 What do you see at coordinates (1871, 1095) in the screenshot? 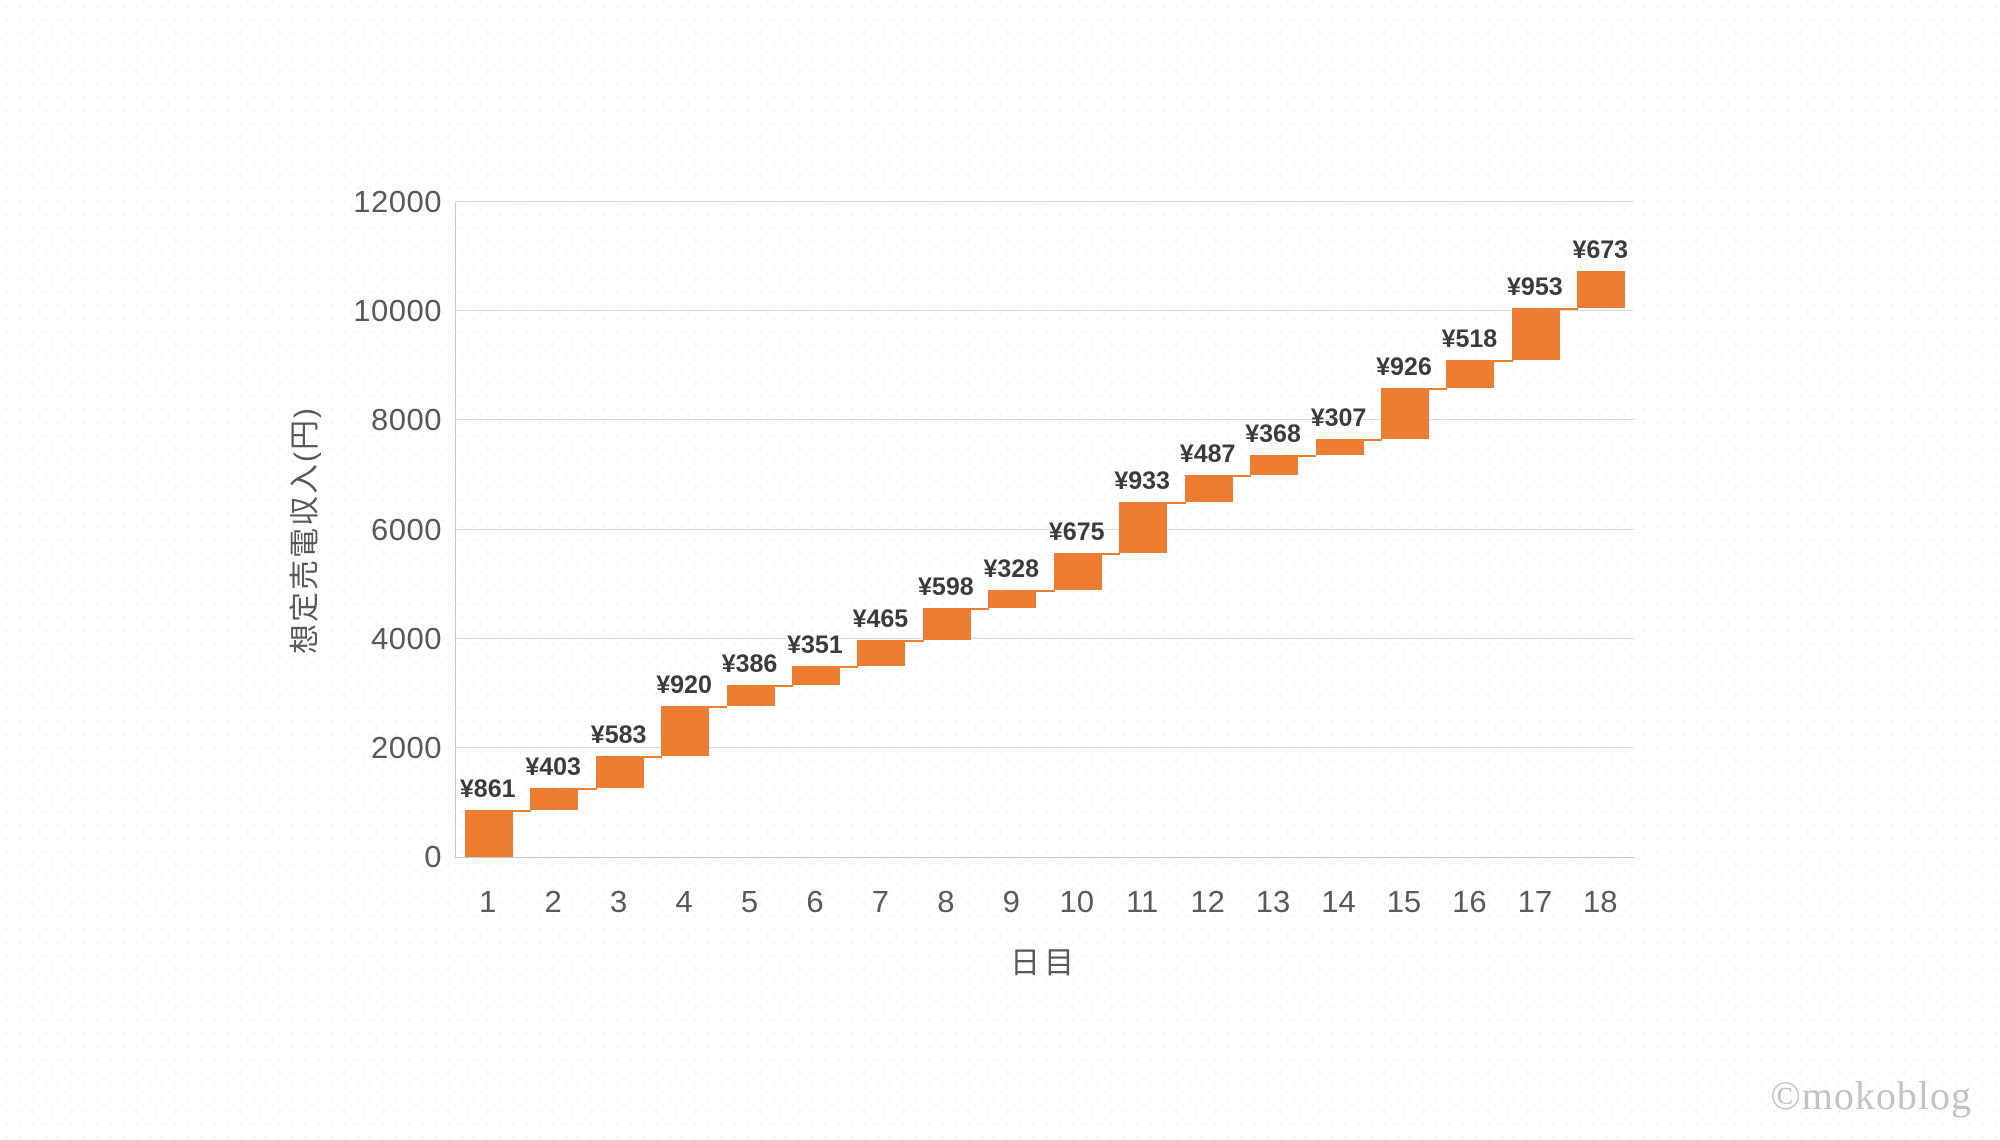
I see `watermark-text: ©mokoblog` at bounding box center [1871, 1095].